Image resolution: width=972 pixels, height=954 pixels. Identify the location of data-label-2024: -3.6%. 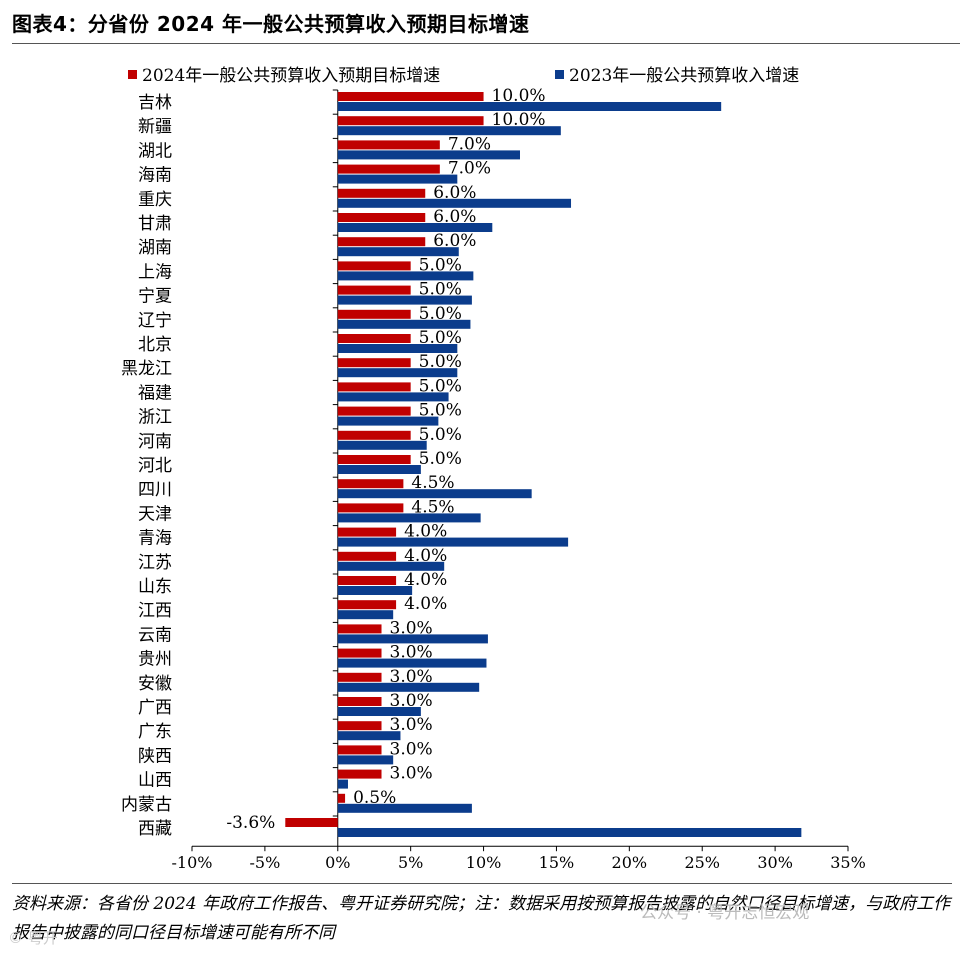
(250, 823).